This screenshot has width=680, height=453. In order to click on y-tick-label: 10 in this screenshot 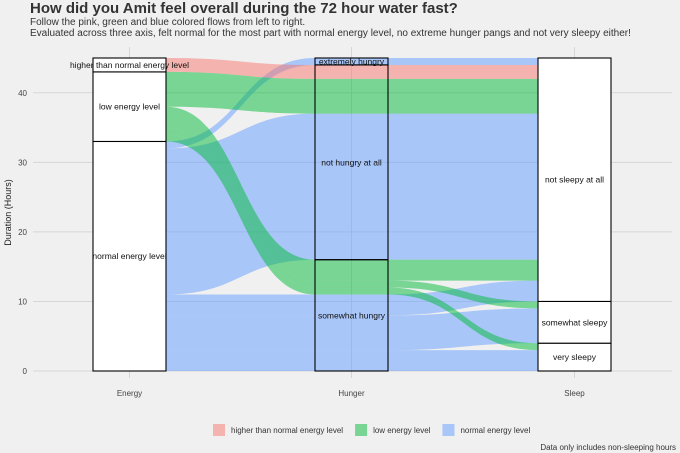, I will do `click(22, 301)`.